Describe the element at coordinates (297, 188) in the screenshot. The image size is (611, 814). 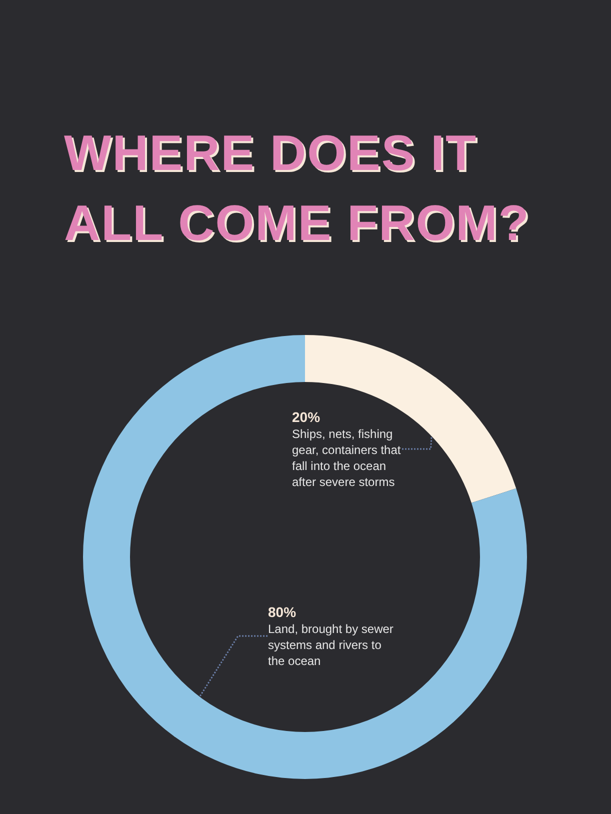
I see `chart-title: WHERE DOES IT ALL COME FROM?` at that location.